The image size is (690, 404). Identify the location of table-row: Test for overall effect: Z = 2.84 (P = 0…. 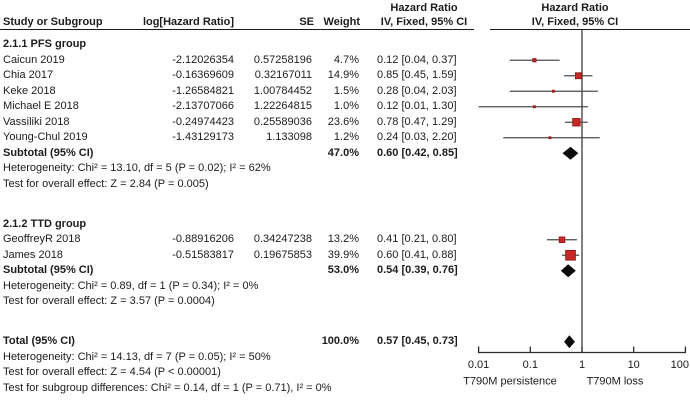
(345, 184).